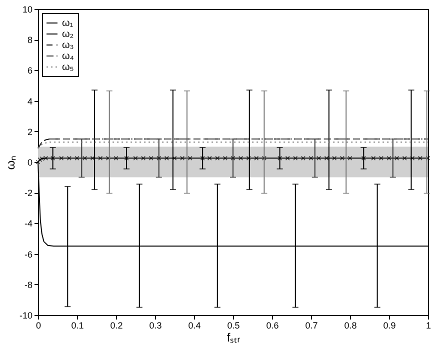 The height and width of the screenshot is (349, 436). What do you see at coordinates (272, 325) in the screenshot?
I see `x-tick-label: 0.6` at bounding box center [272, 325].